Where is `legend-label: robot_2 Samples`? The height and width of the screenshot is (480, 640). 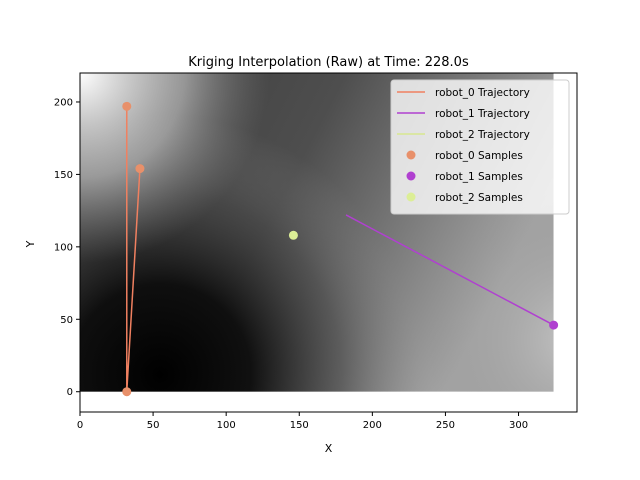
legend-label: robot_2 Samples is located at coordinates (479, 198).